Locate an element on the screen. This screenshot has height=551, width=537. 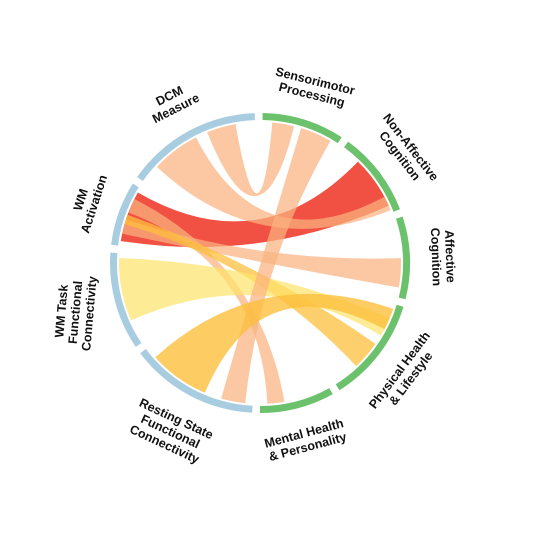
segment-label-line: WM is located at coordinates (81, 199).